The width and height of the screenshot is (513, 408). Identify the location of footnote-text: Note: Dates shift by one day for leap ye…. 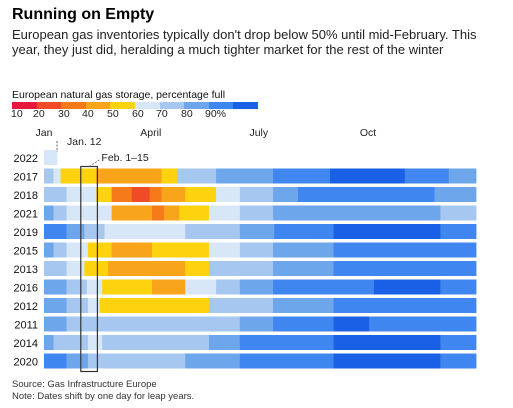
(103, 396).